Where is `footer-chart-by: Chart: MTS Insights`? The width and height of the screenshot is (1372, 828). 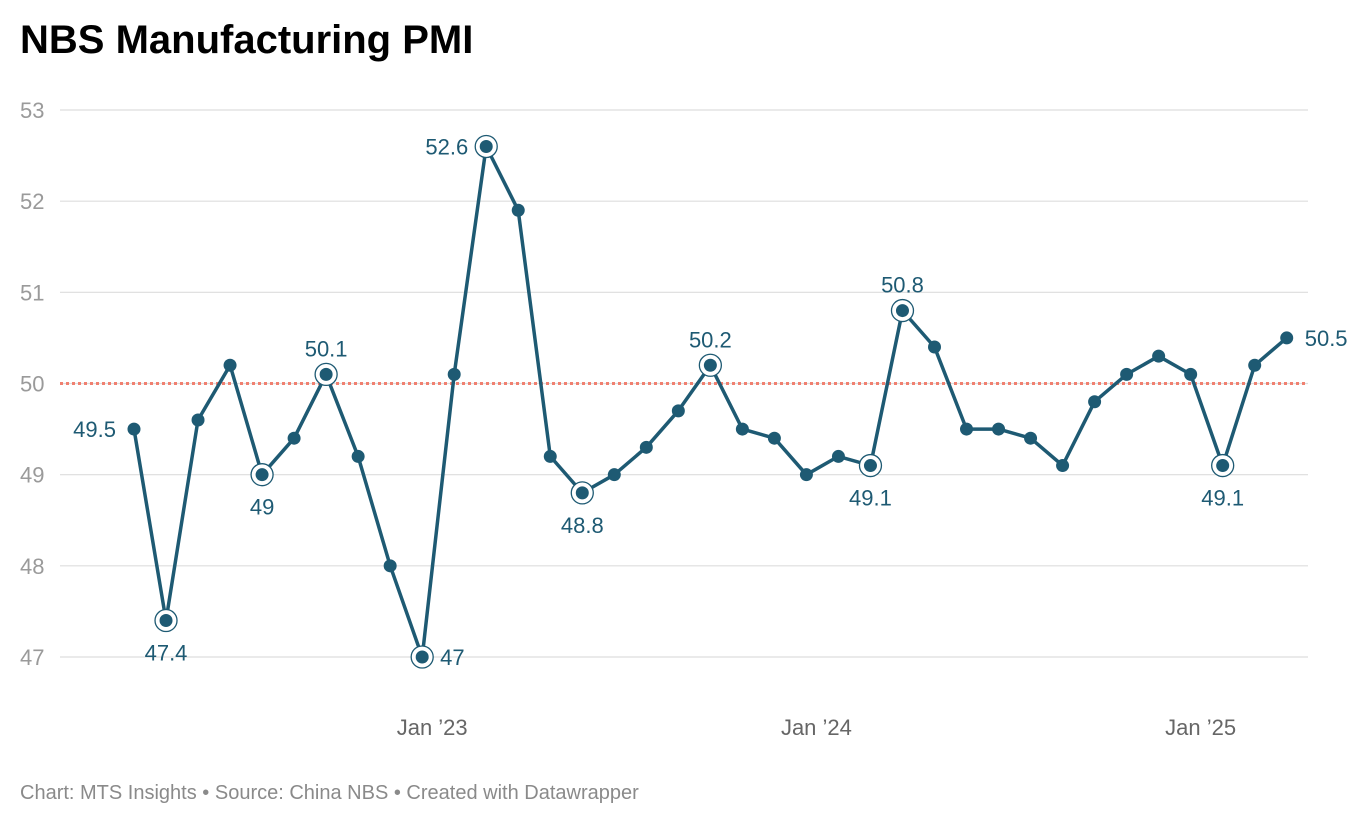 footer-chart-by: Chart: MTS Insights is located at coordinates (108, 793).